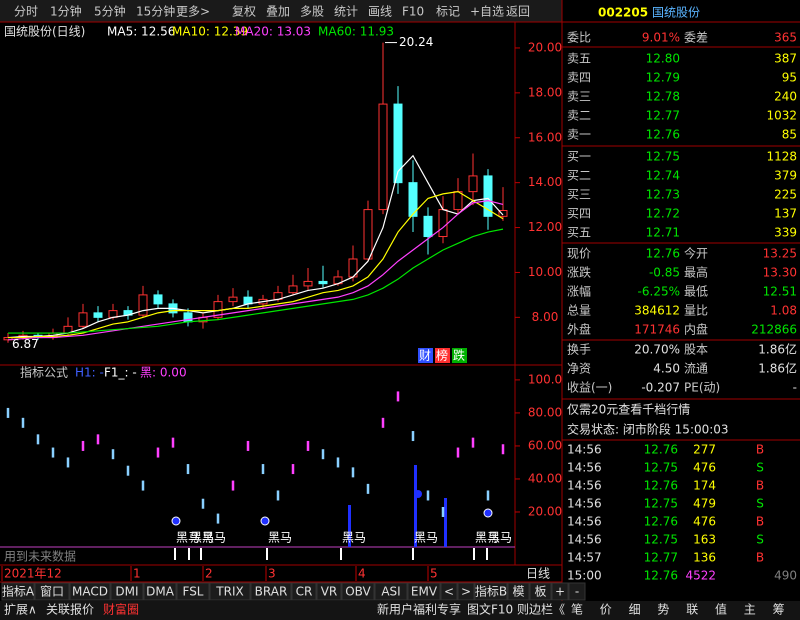 This screenshot has width=800, height=620. What do you see at coordinates (487, 12) in the screenshot?
I see `toolbar-button: +自选` at bounding box center [487, 12].